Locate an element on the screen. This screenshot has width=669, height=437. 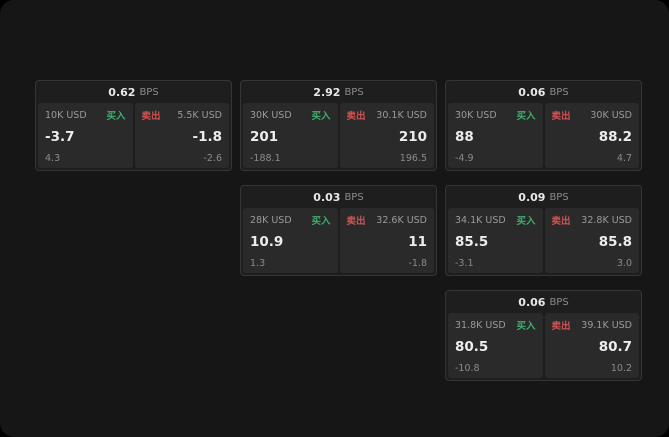
card-header: 0.06 BPS is located at coordinates (543, 92).